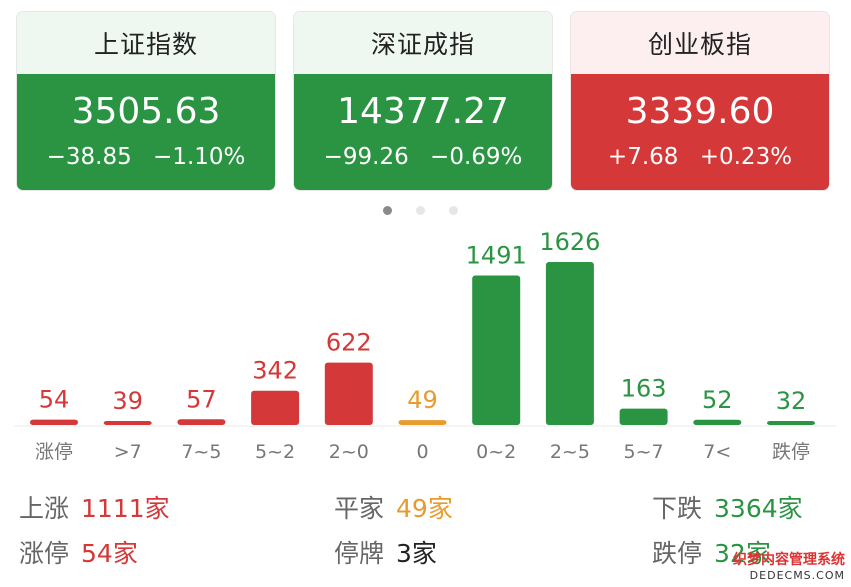 The image size is (851, 587). I want to click on category-label: 0, so click(422, 452).